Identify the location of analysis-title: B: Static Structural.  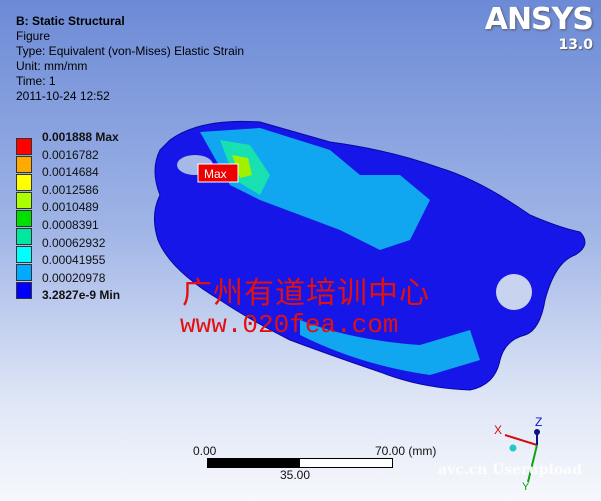
(70, 21).